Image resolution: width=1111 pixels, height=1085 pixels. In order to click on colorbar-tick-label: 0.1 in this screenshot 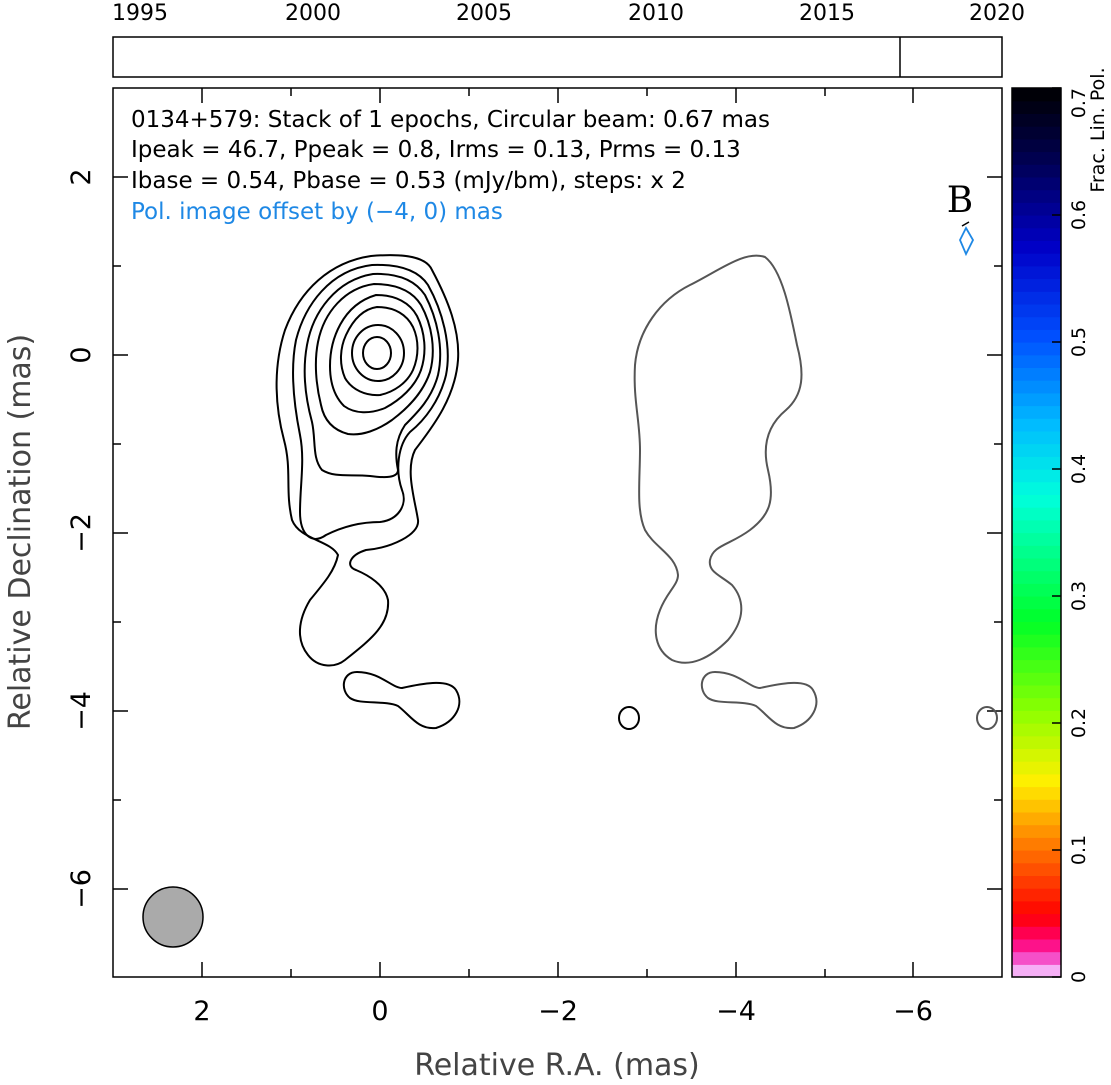, I will do `click(1079, 850)`.